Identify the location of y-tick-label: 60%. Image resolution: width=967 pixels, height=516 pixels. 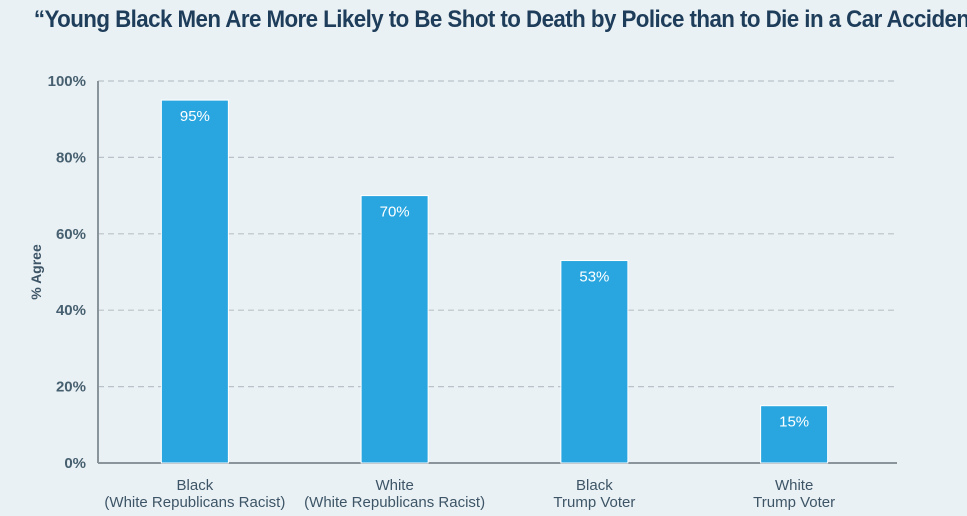
(71, 234).